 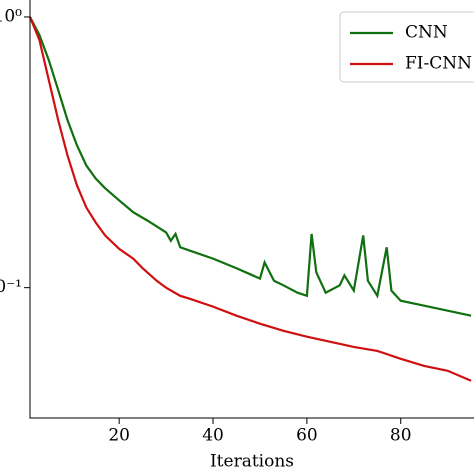 I want to click on legend-label: FI-CNN, so click(x=438, y=64).